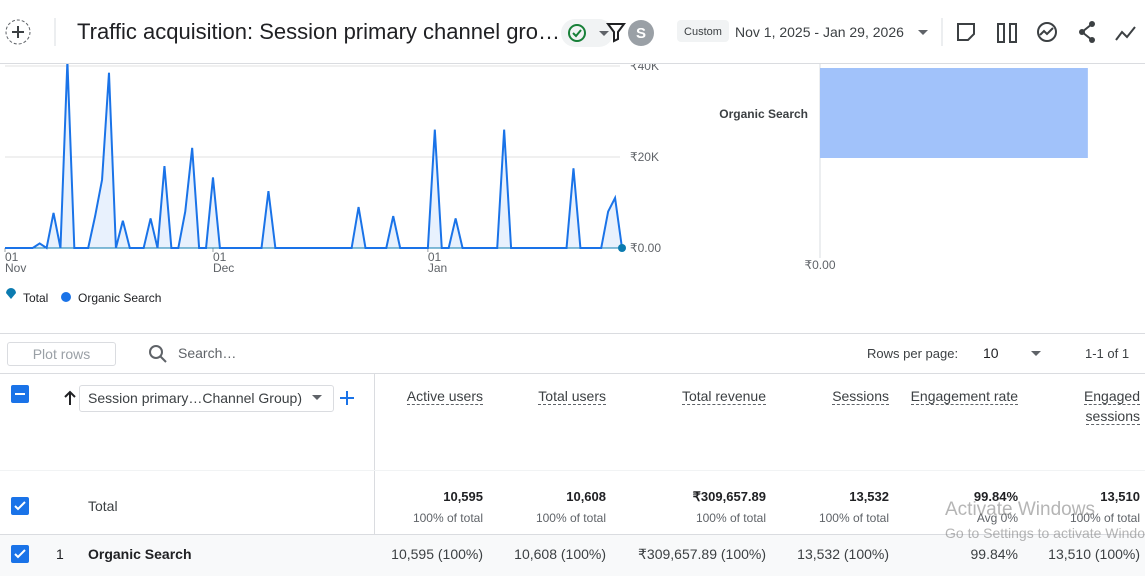  I want to click on check-icon, so click(577, 33).